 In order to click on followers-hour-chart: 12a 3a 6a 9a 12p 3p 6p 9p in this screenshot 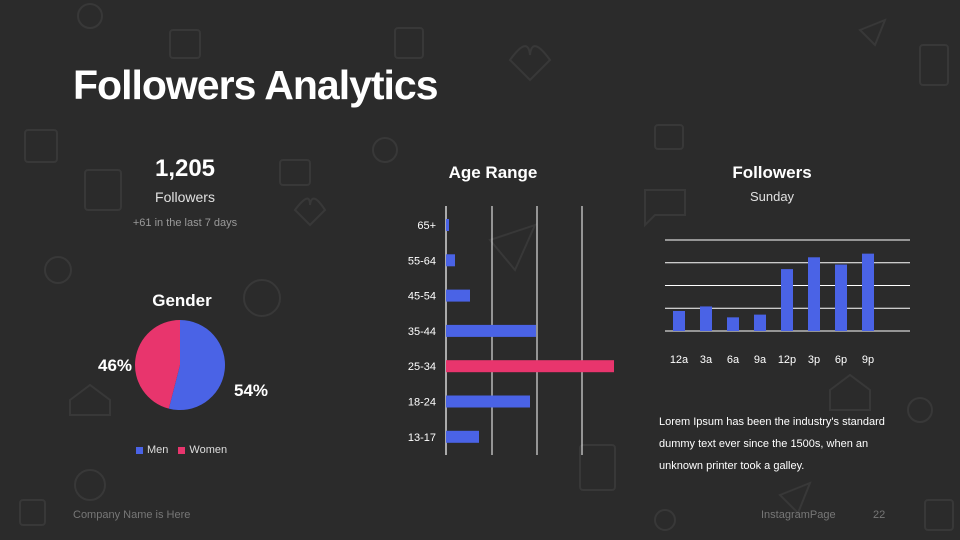, I will do `click(787, 302)`.